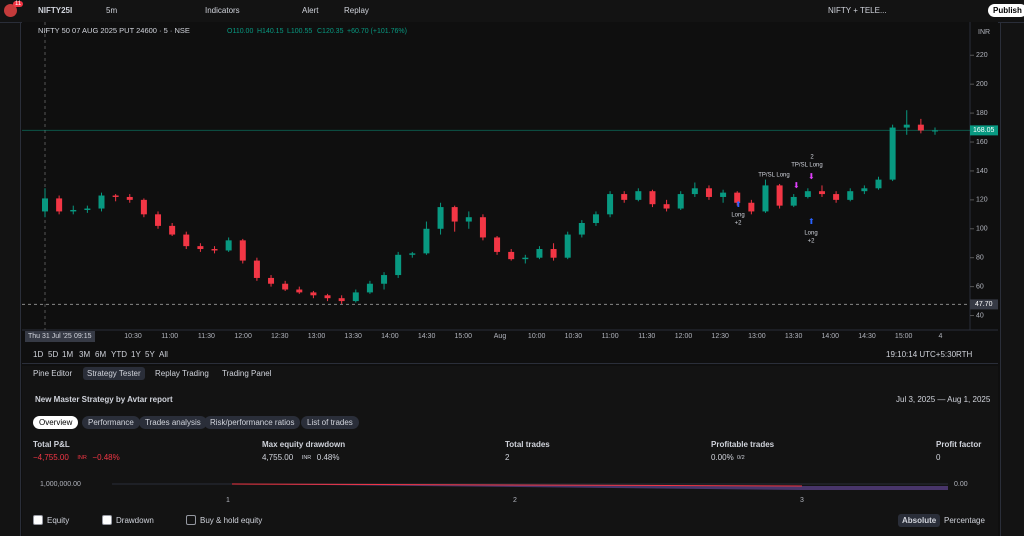 This screenshot has width=1024, height=536. What do you see at coordinates (304, 444) in the screenshot?
I see `metric-label: Max equity drawdown` at bounding box center [304, 444].